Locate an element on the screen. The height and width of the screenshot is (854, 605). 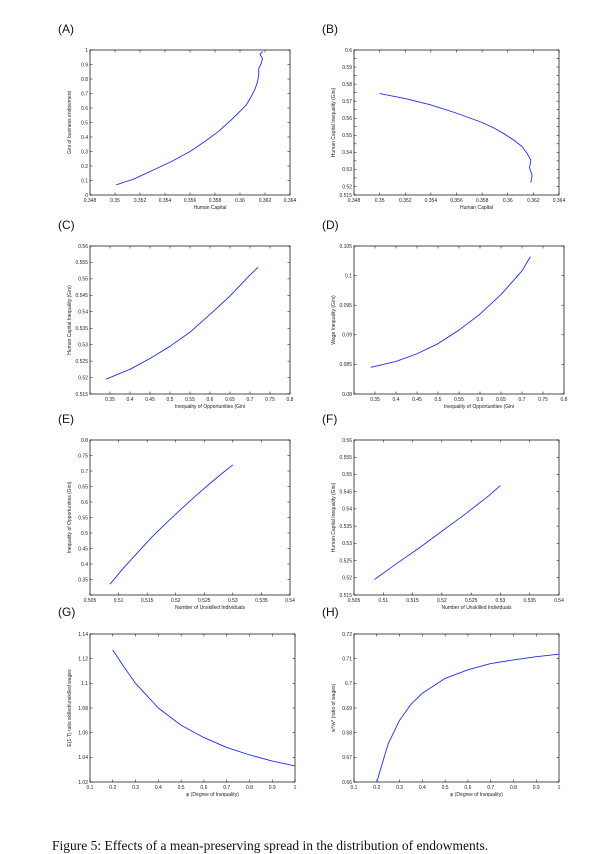
y-tick-label: 0.75 is located at coordinates (83, 456).